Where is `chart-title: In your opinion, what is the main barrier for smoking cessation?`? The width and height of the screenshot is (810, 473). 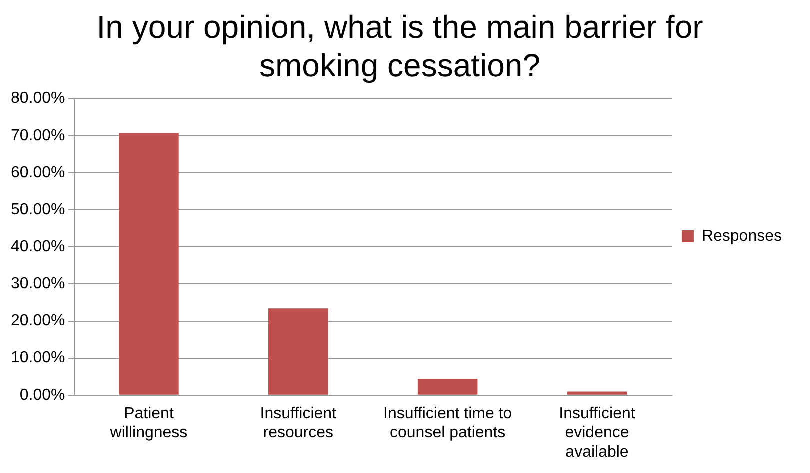
chart-title: In your opinion, what is the main barrier for smoking cessation? is located at coordinates (400, 46).